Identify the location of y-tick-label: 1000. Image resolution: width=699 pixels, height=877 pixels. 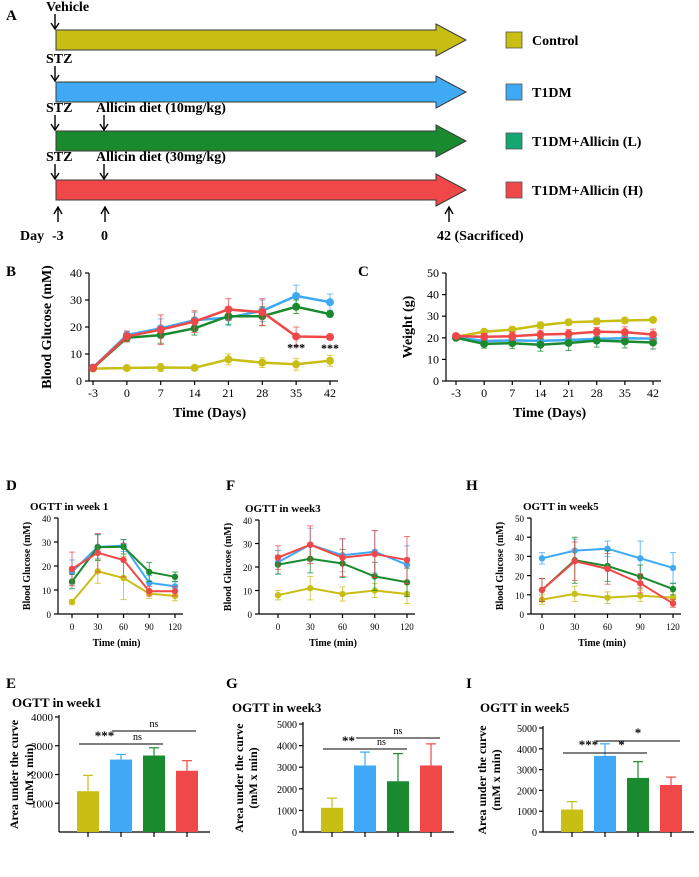
(42, 804).